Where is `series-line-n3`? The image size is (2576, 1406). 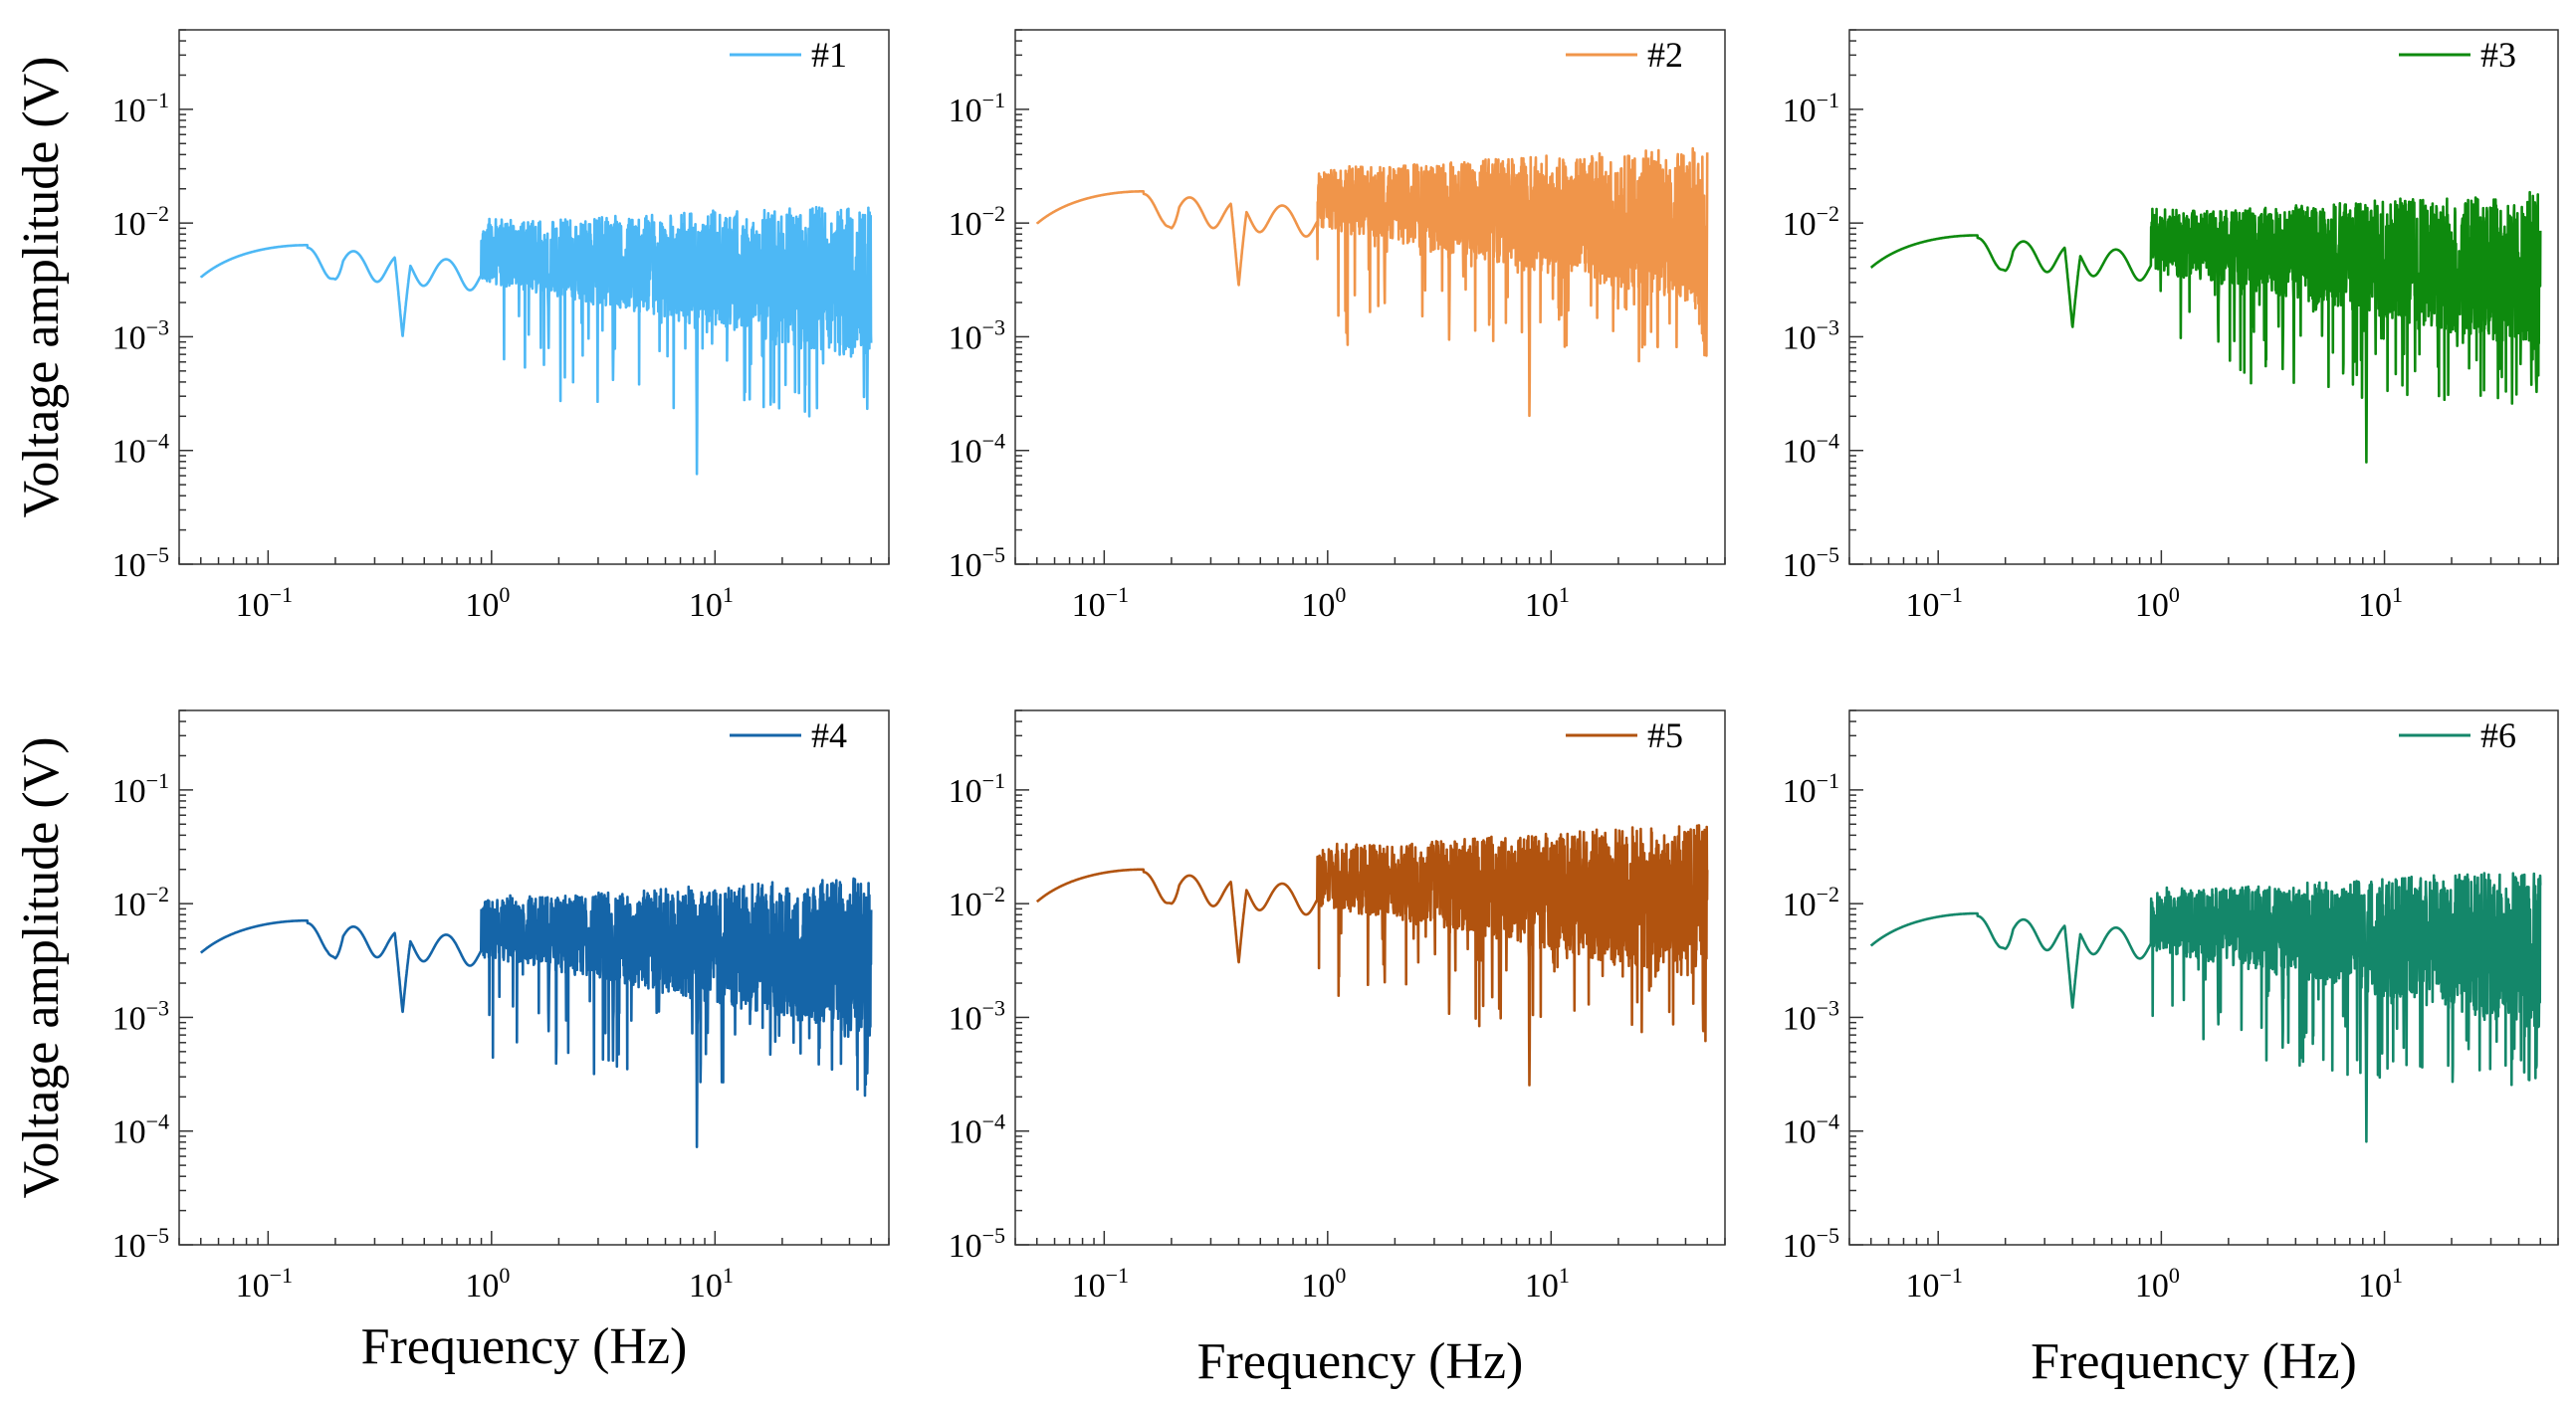 series-line-n3 is located at coordinates (2205, 327).